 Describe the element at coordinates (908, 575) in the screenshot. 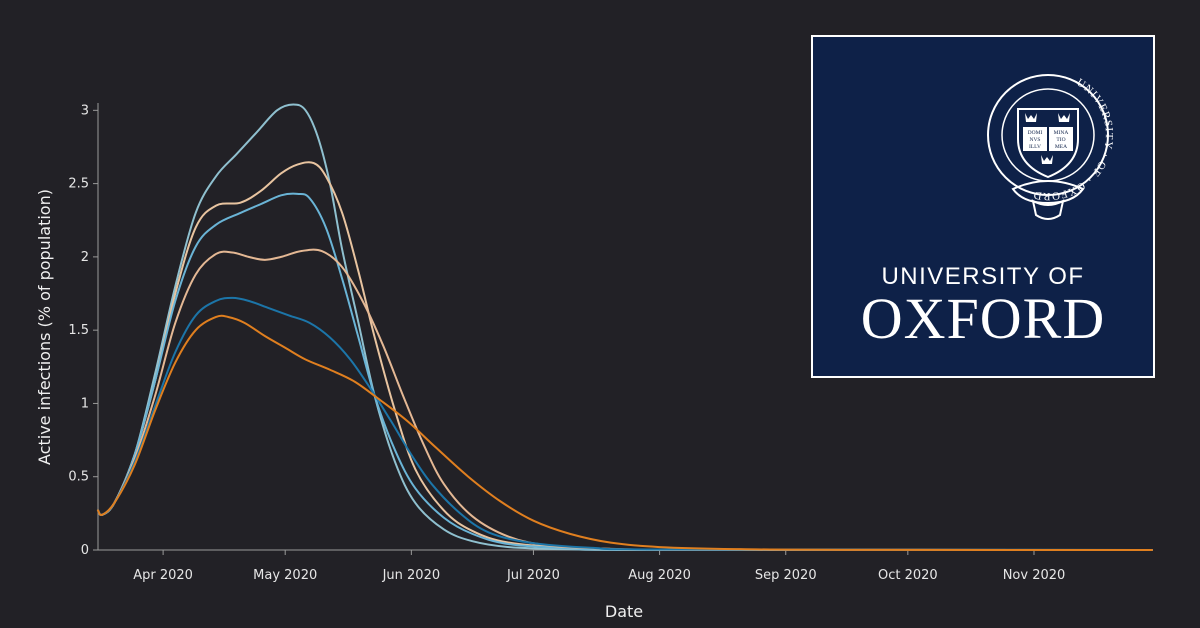

I see `x-tick-label: Oct 2020` at that location.